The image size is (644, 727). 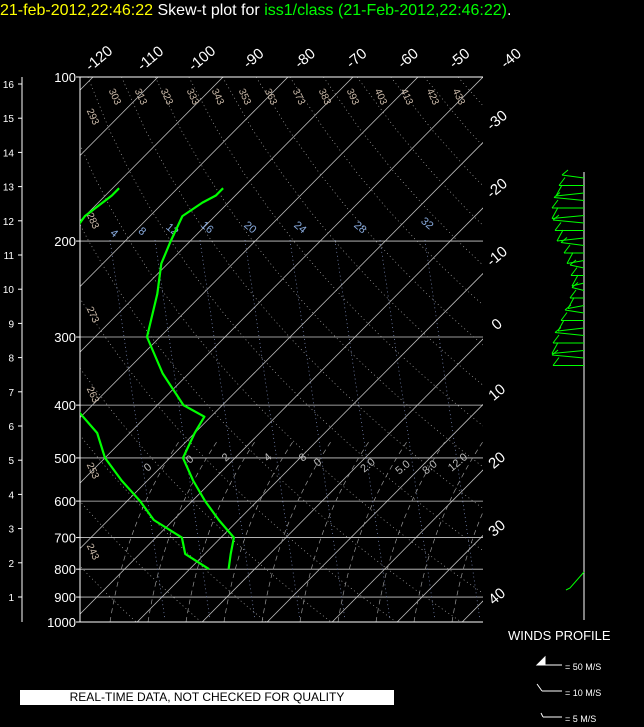 I want to click on plot-label: Skew-t plot for, so click(x=208, y=10).